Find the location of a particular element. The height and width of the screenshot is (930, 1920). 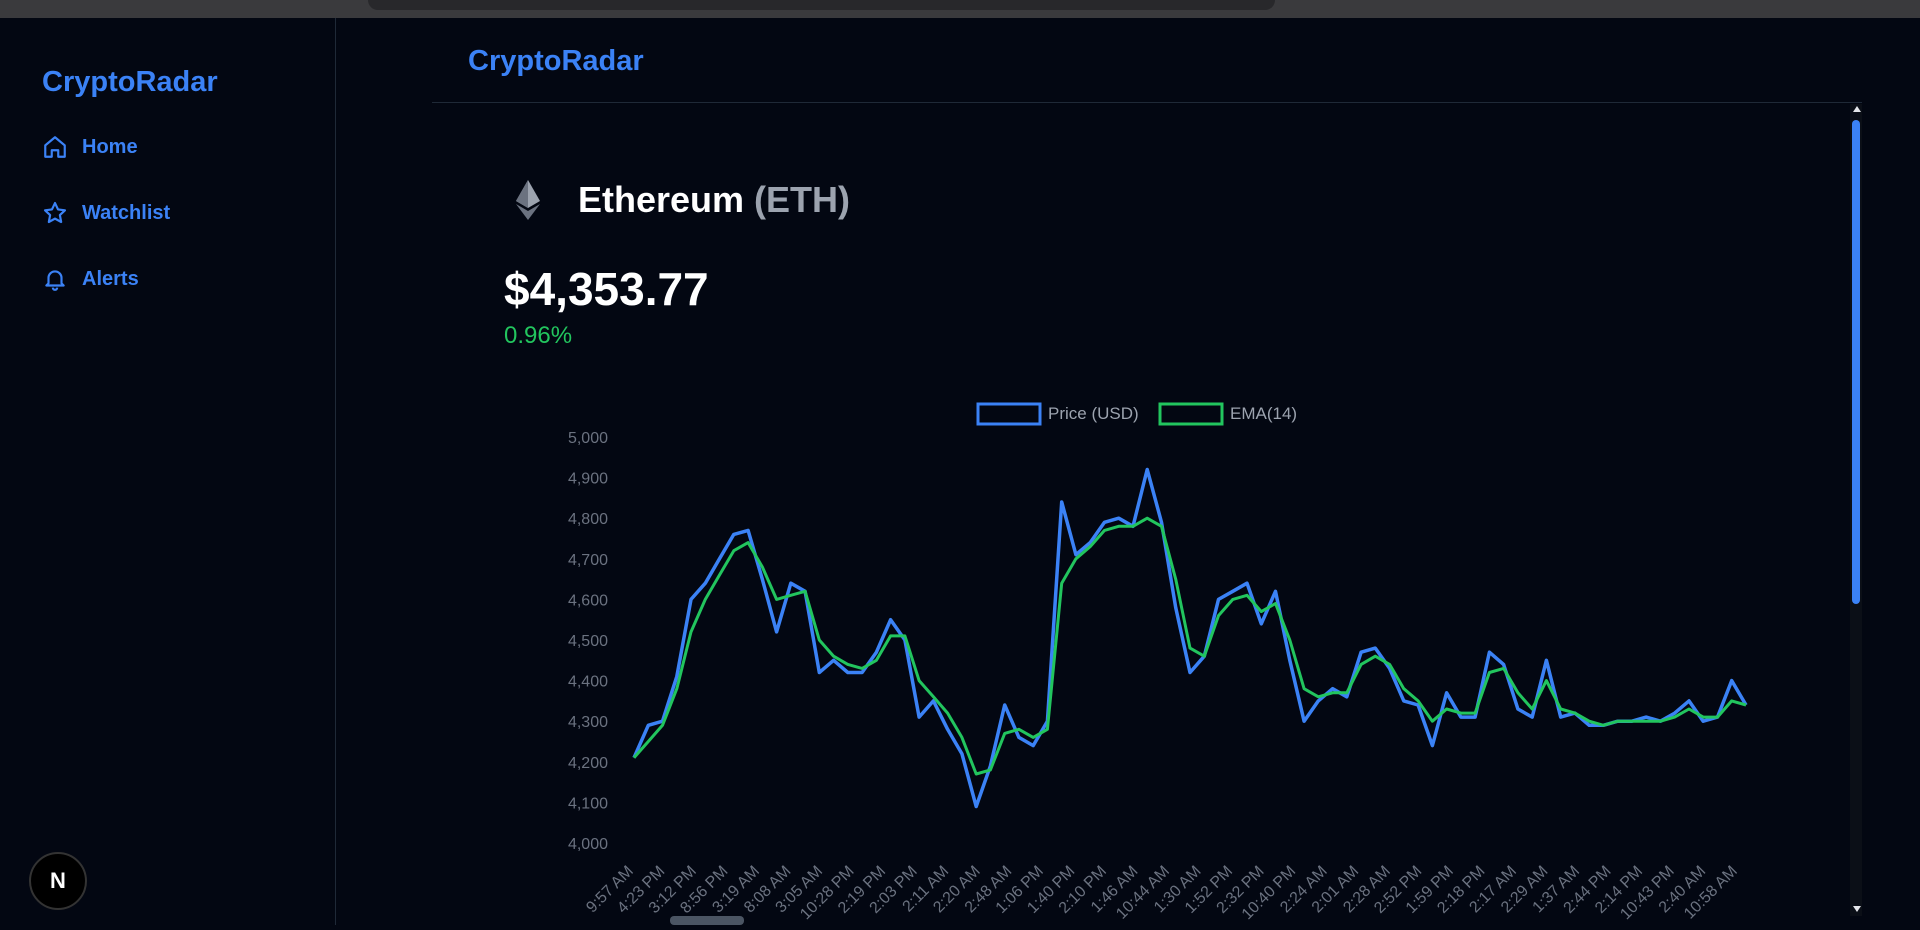

sidebar-item-alerts: Alerts is located at coordinates (90, 279).